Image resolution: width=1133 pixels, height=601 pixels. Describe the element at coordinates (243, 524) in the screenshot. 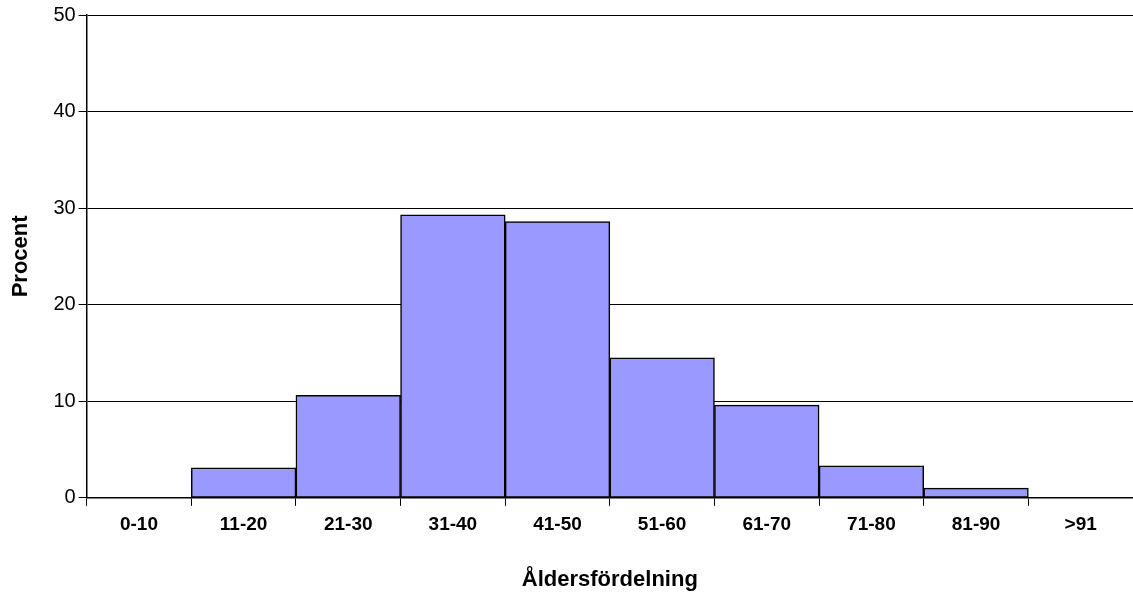

I see `x-tick-label: 11-20` at that location.